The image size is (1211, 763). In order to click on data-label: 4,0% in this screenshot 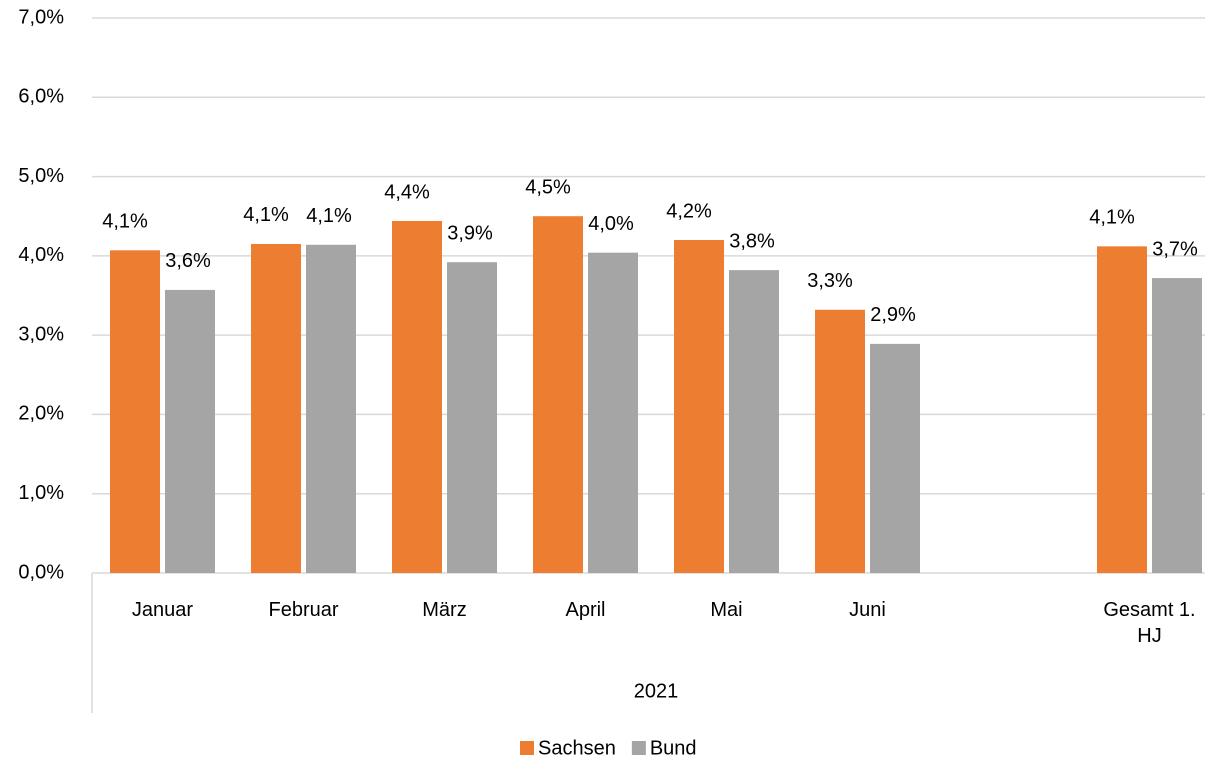, I will do `click(611, 224)`.